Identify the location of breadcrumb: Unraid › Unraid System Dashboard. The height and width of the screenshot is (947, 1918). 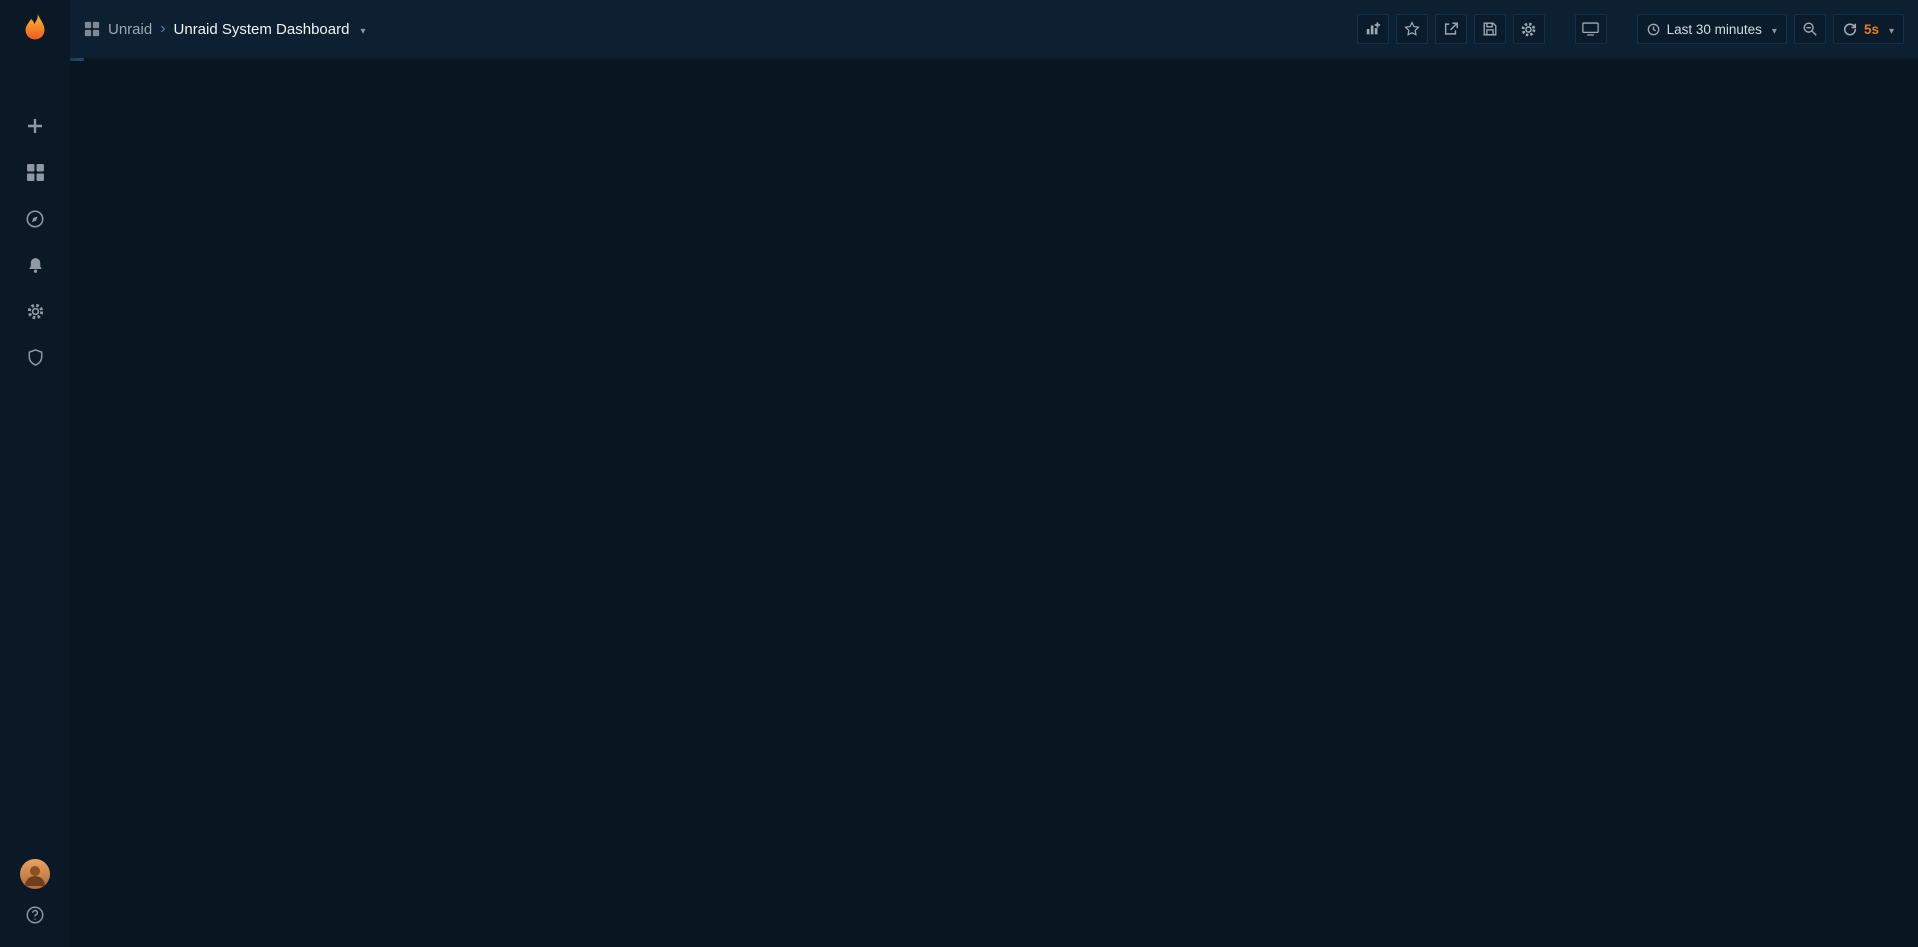
(224, 29).